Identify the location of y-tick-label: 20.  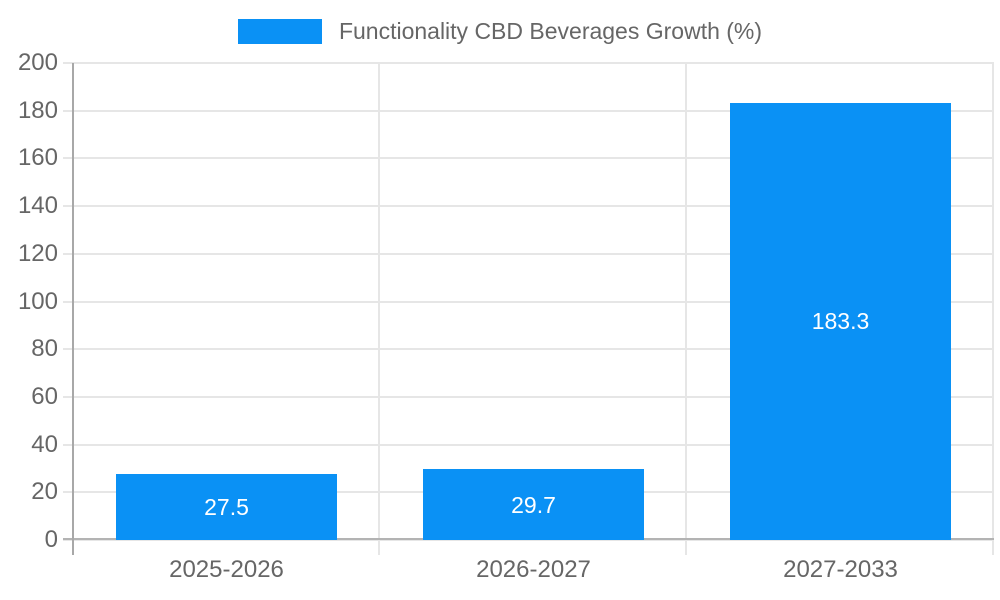
(44, 492).